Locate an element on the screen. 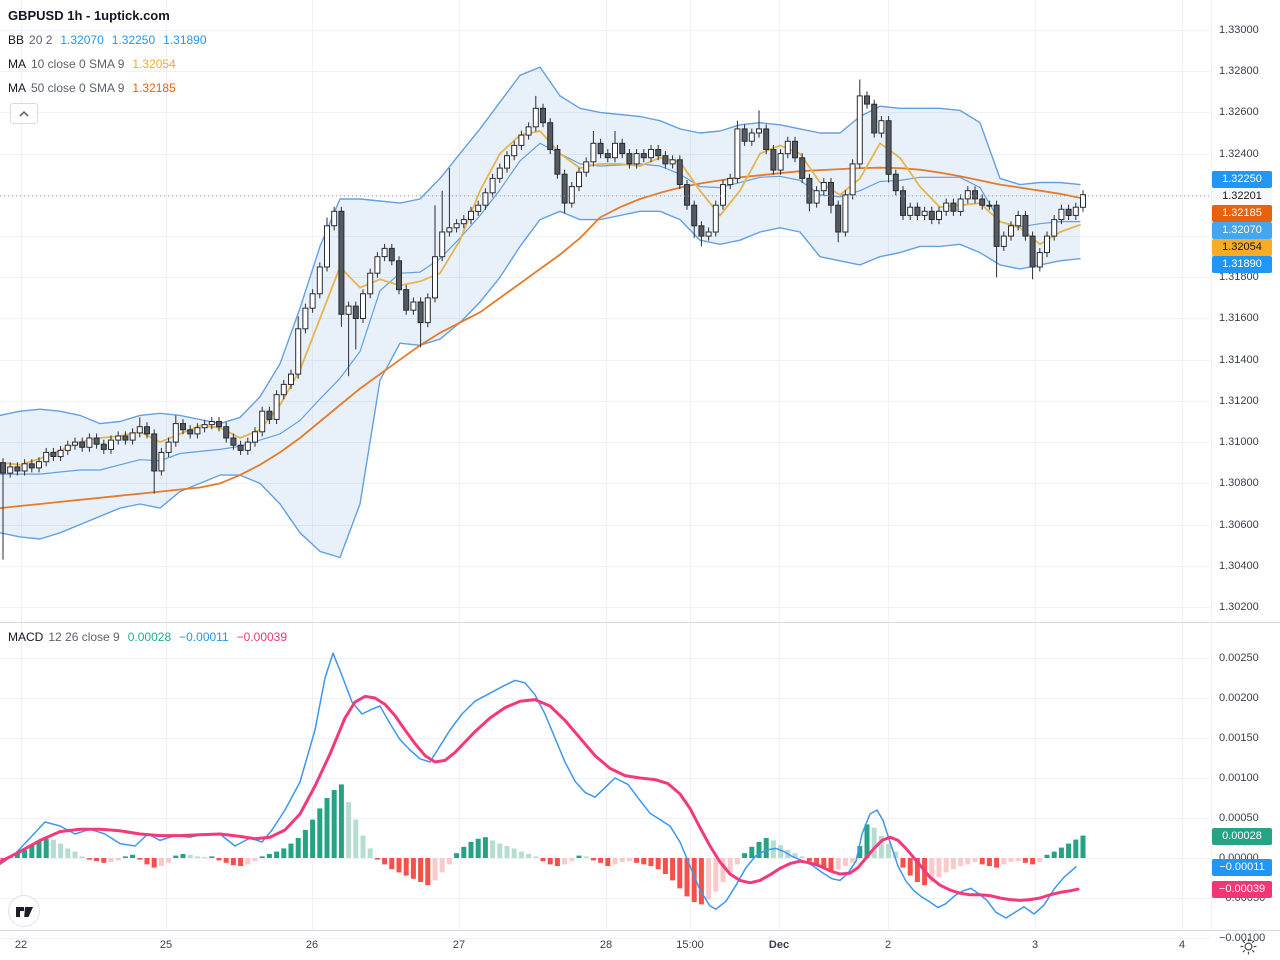  time-tick-label: 15:00 is located at coordinates (690, 945).